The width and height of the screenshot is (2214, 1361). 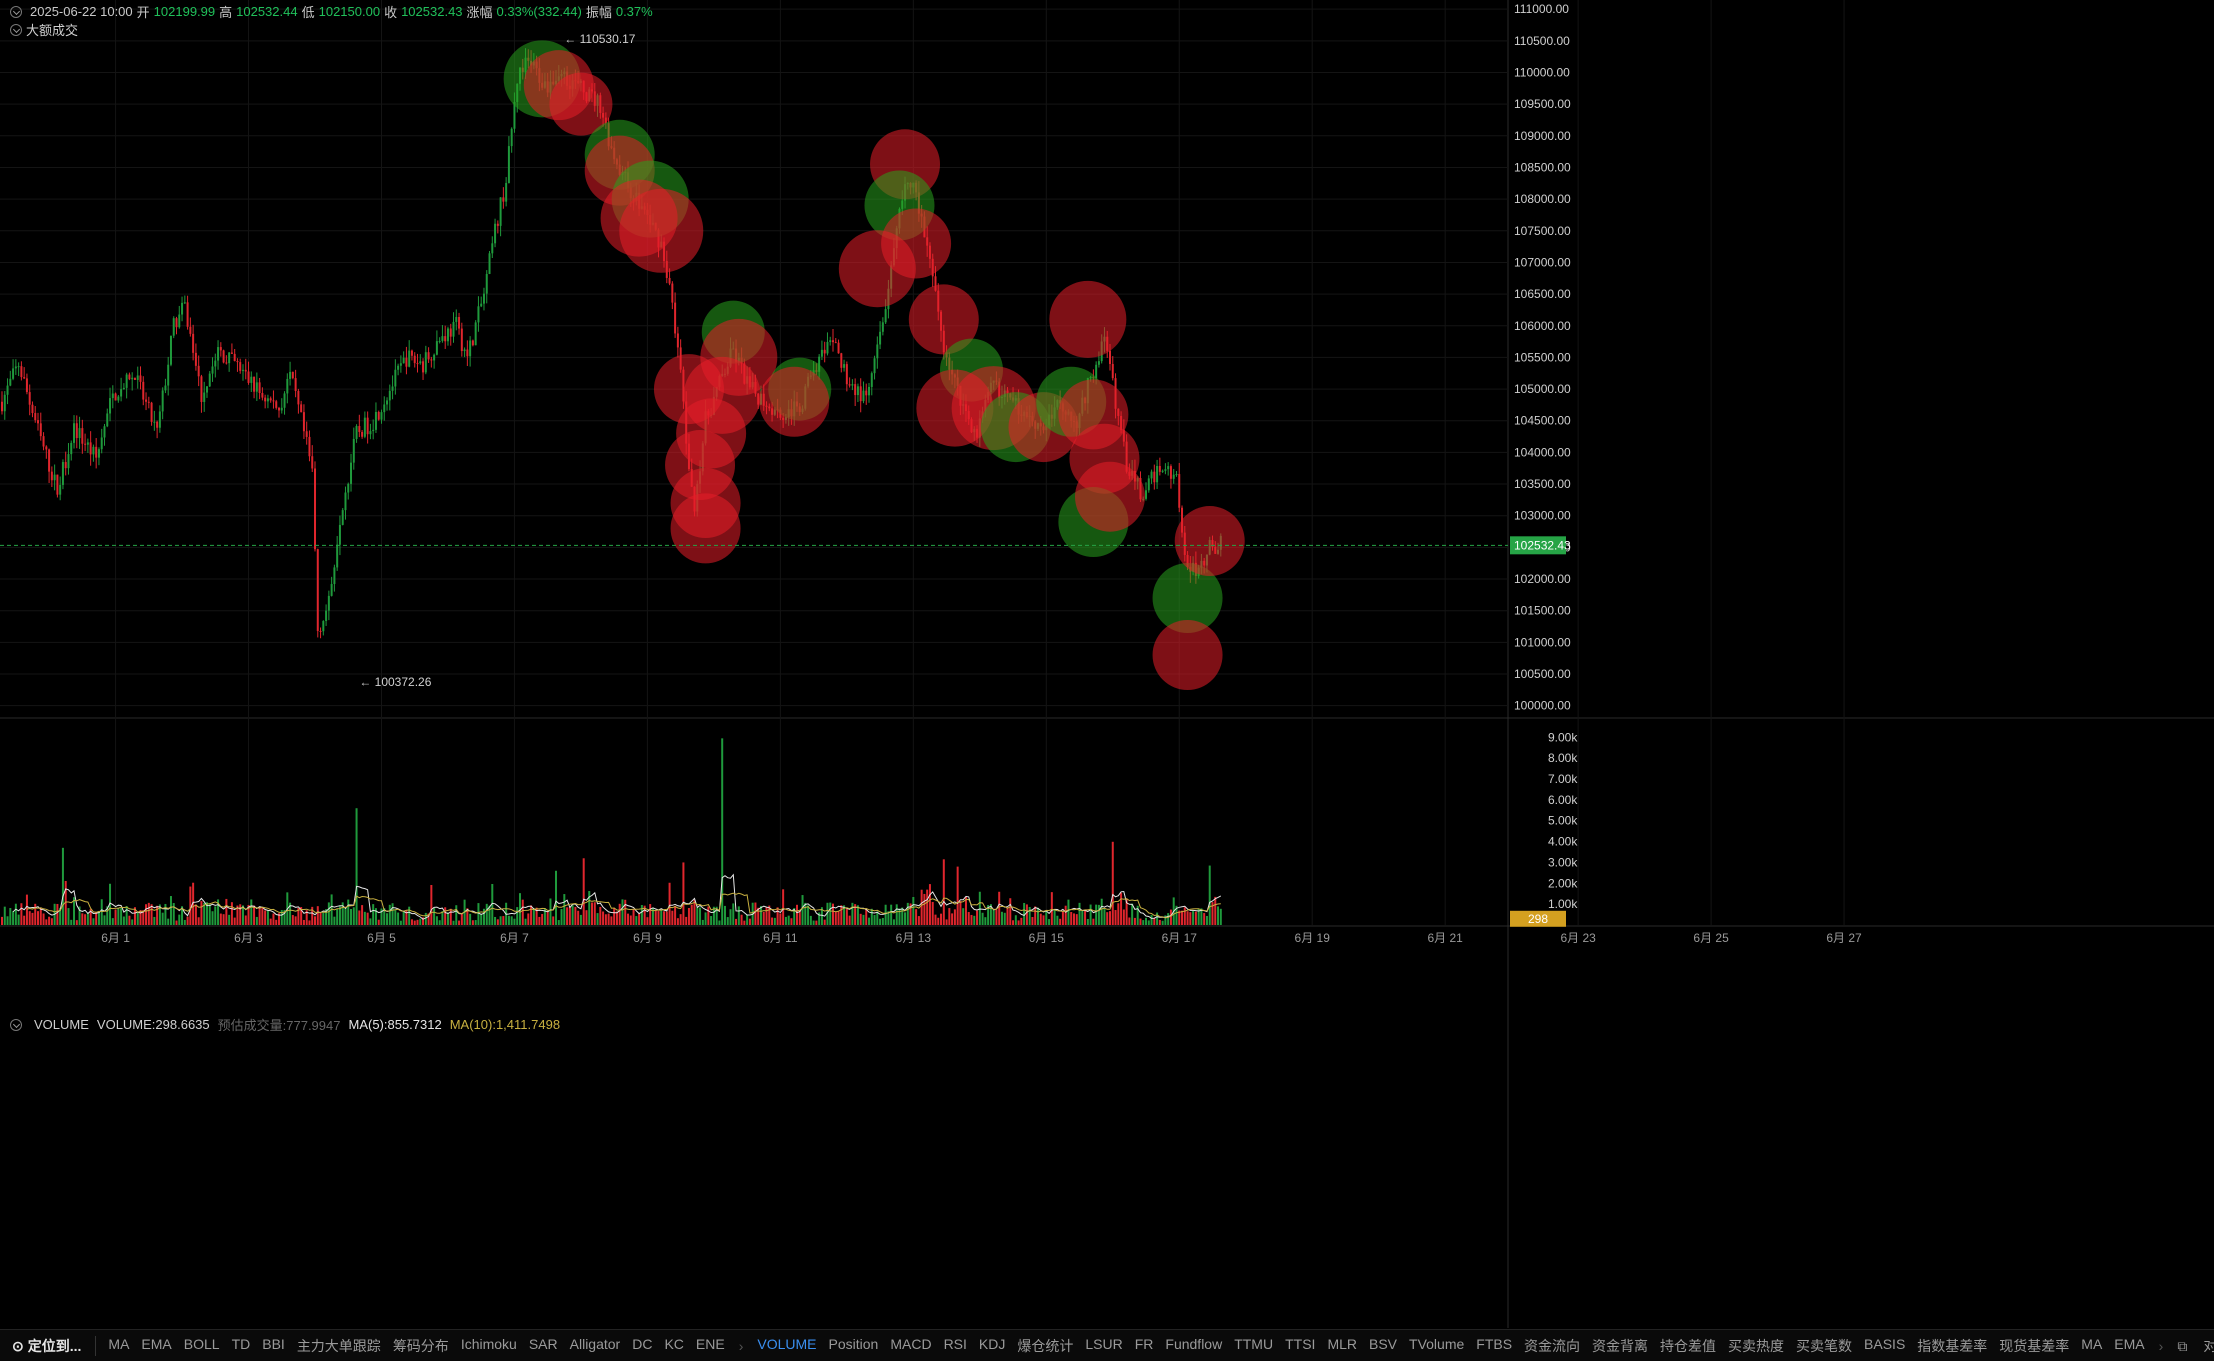 I want to click on sub-indicator-14: FTBS, so click(x=1494, y=1344).